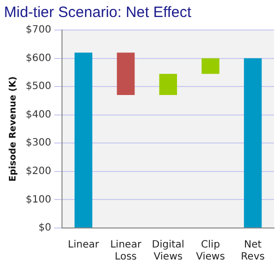 The image size is (280, 280). Describe the element at coordinates (252, 251) in the screenshot. I see `x-tick-label: Net Revs` at that location.